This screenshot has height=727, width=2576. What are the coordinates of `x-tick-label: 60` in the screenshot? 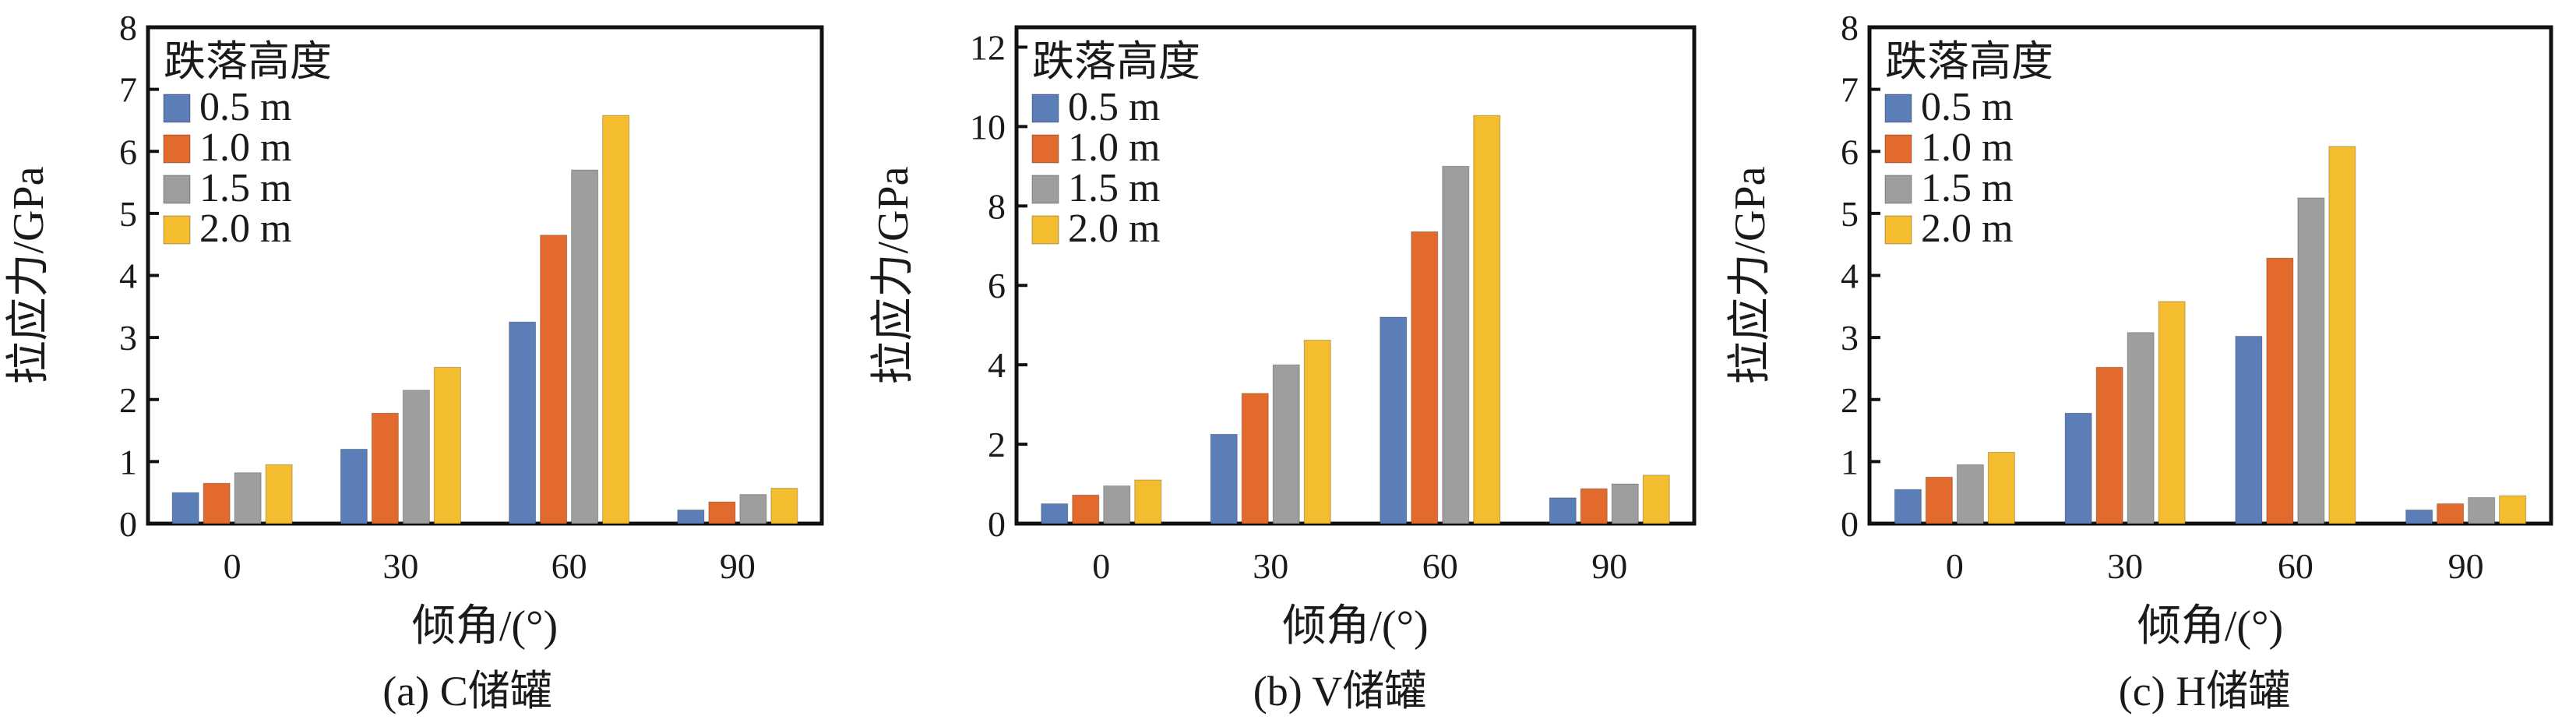 It's located at (1440, 566).